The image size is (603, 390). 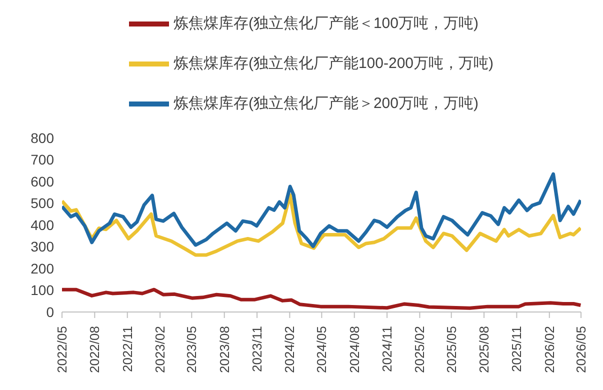 I want to click on y-tick-label: 100, so click(x=42, y=290).